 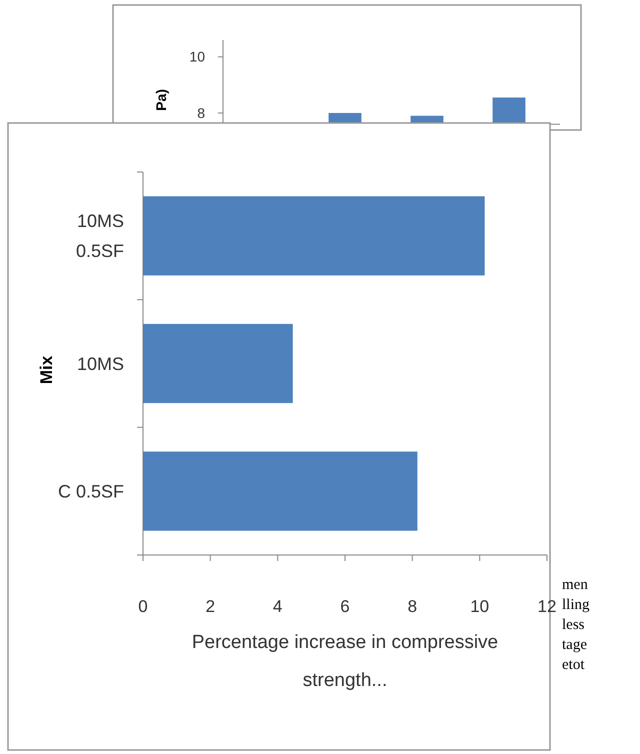 What do you see at coordinates (575, 645) in the screenshot?
I see `text: tage` at bounding box center [575, 645].